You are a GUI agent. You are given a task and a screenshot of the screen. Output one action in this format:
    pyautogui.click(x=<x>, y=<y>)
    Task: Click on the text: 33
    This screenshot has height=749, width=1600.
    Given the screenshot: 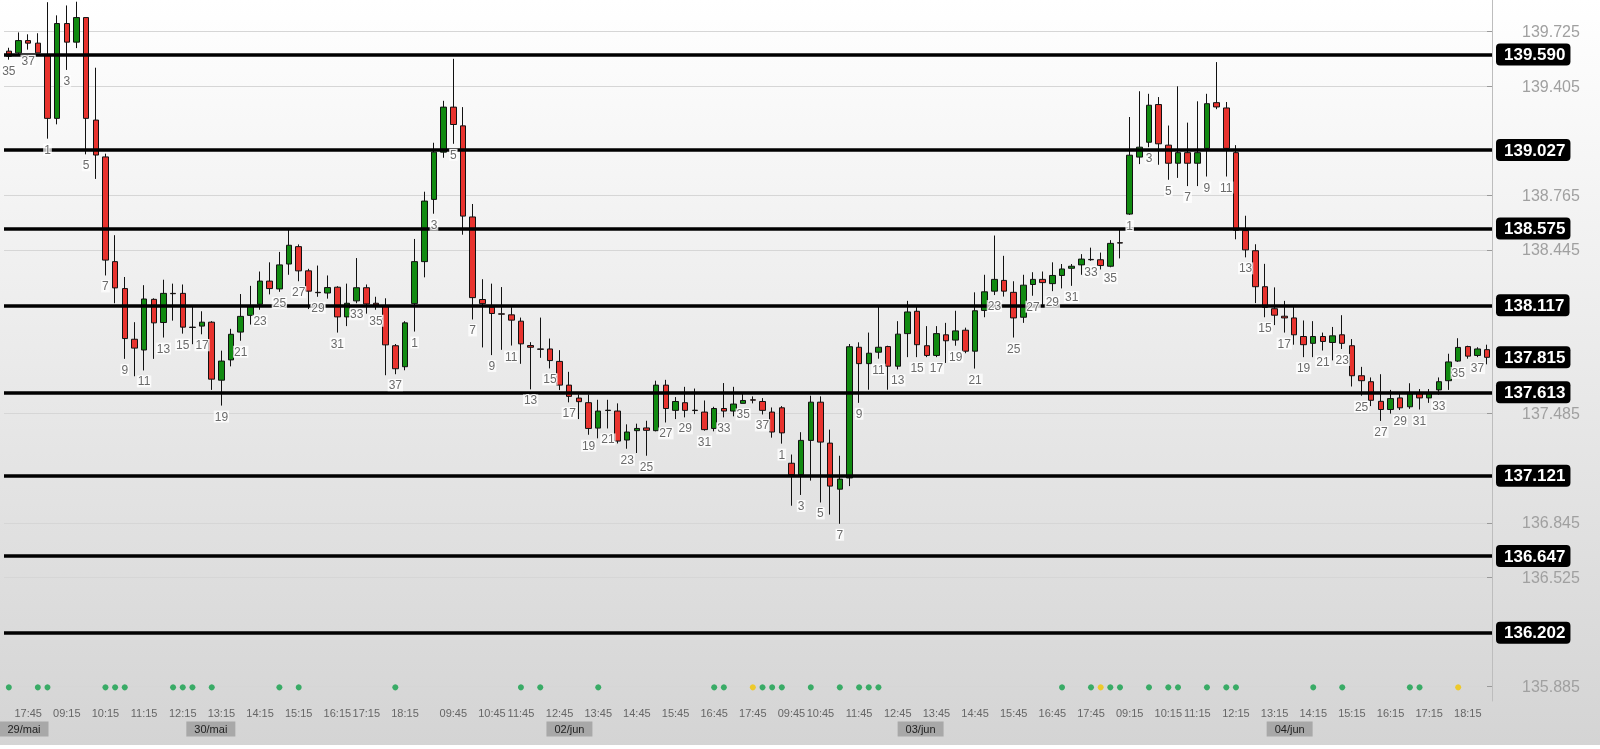 What is the action you would take?
    pyautogui.click(x=357, y=314)
    